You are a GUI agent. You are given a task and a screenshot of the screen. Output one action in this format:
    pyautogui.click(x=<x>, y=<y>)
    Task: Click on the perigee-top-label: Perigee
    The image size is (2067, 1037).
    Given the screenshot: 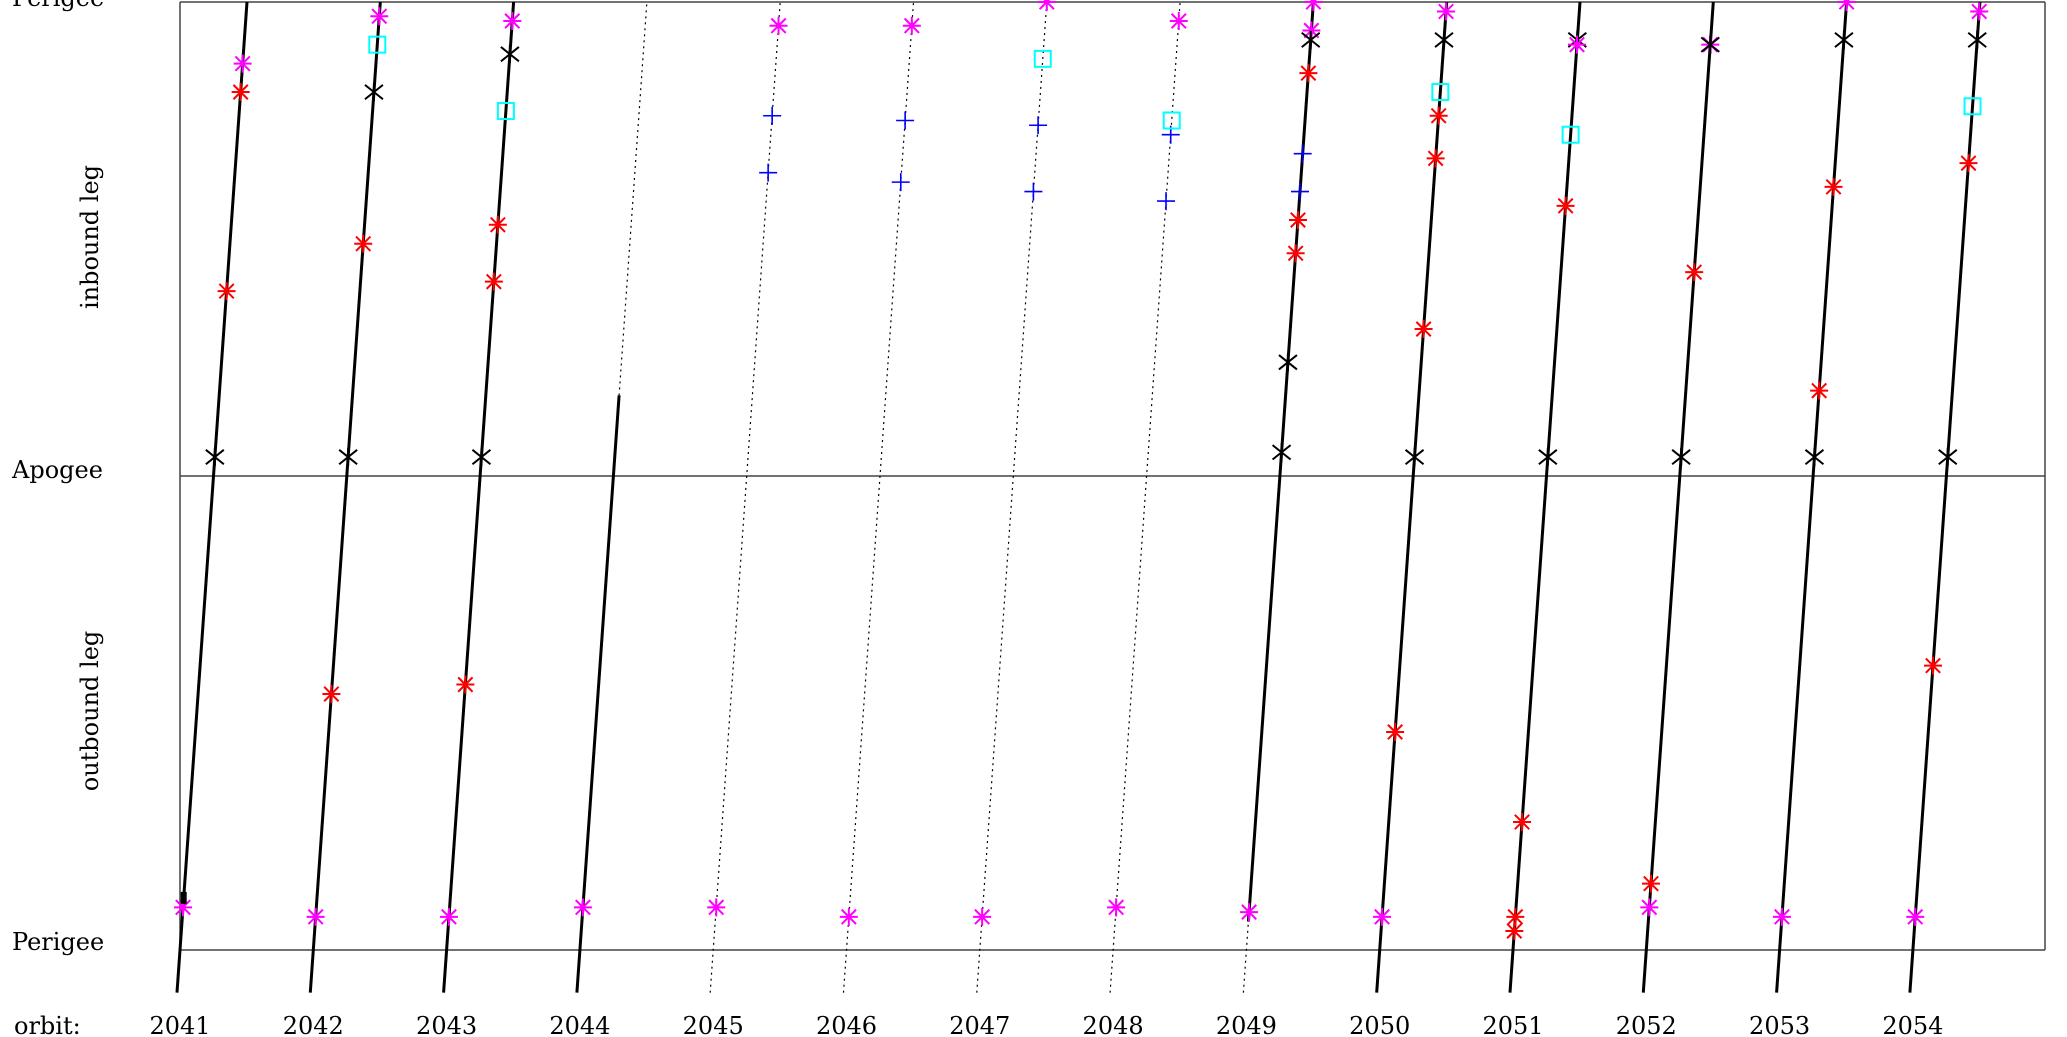 What is the action you would take?
    pyautogui.click(x=58, y=6)
    